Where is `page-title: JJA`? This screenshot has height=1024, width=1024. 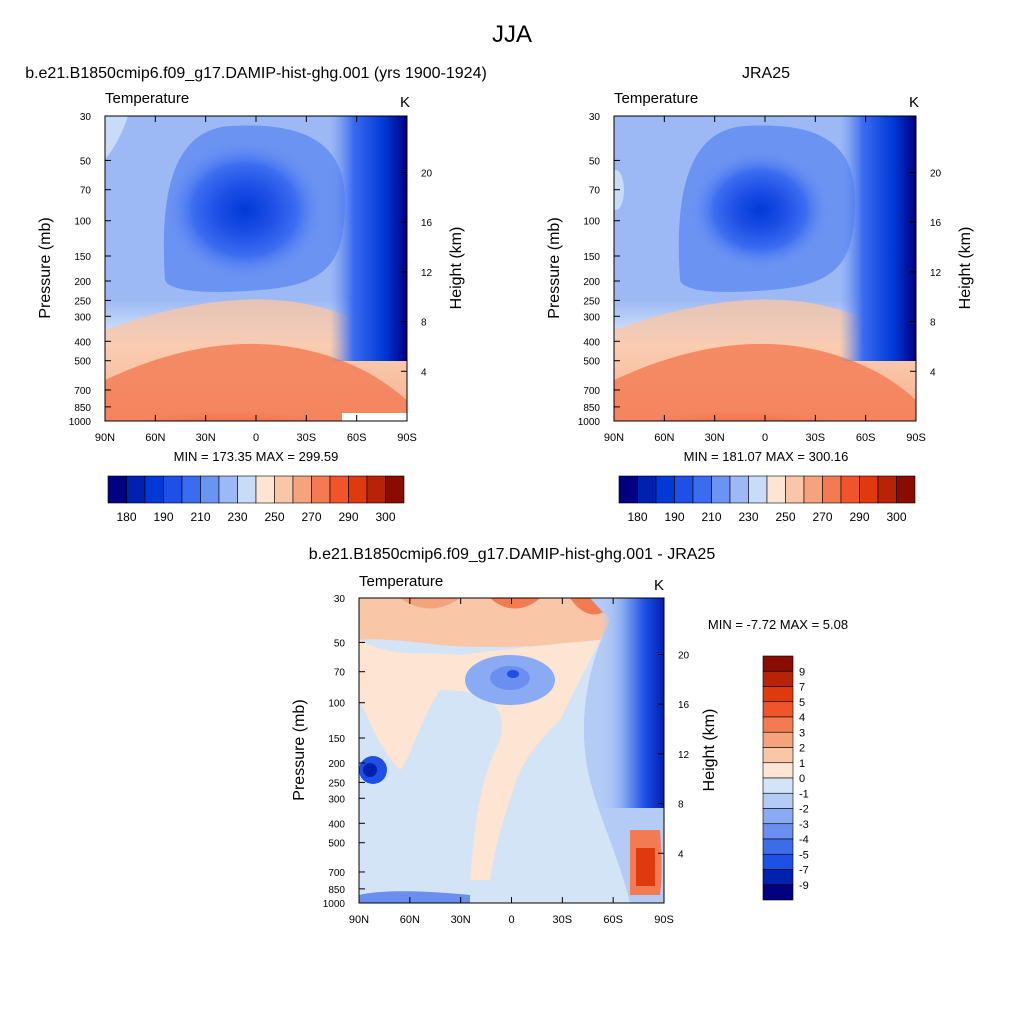
page-title: JJA is located at coordinates (512, 34).